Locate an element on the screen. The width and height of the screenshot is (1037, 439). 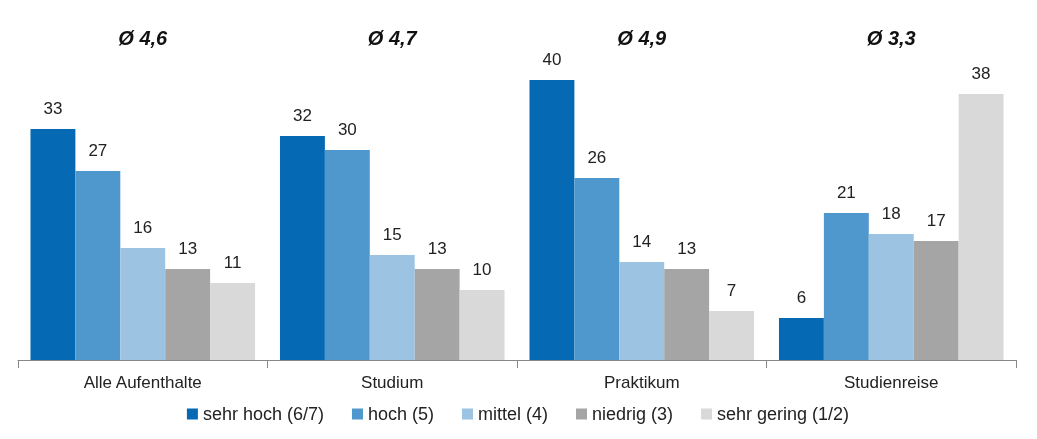
data-label: 14 is located at coordinates (642, 241).